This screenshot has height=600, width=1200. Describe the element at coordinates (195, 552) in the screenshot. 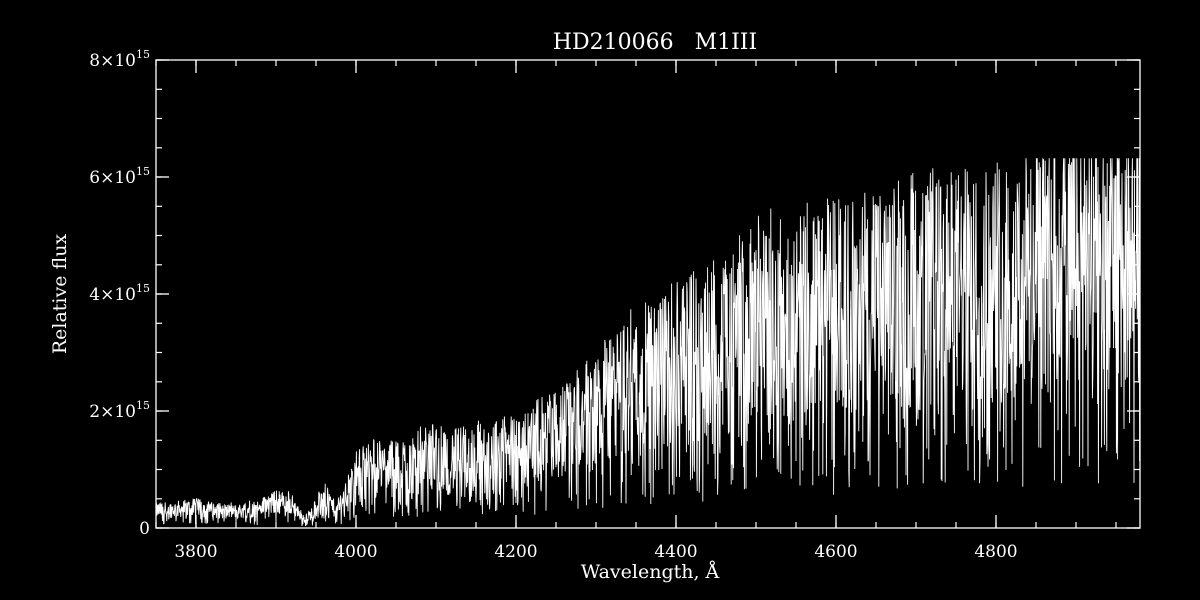

I see `x-tick-label: 3800` at that location.